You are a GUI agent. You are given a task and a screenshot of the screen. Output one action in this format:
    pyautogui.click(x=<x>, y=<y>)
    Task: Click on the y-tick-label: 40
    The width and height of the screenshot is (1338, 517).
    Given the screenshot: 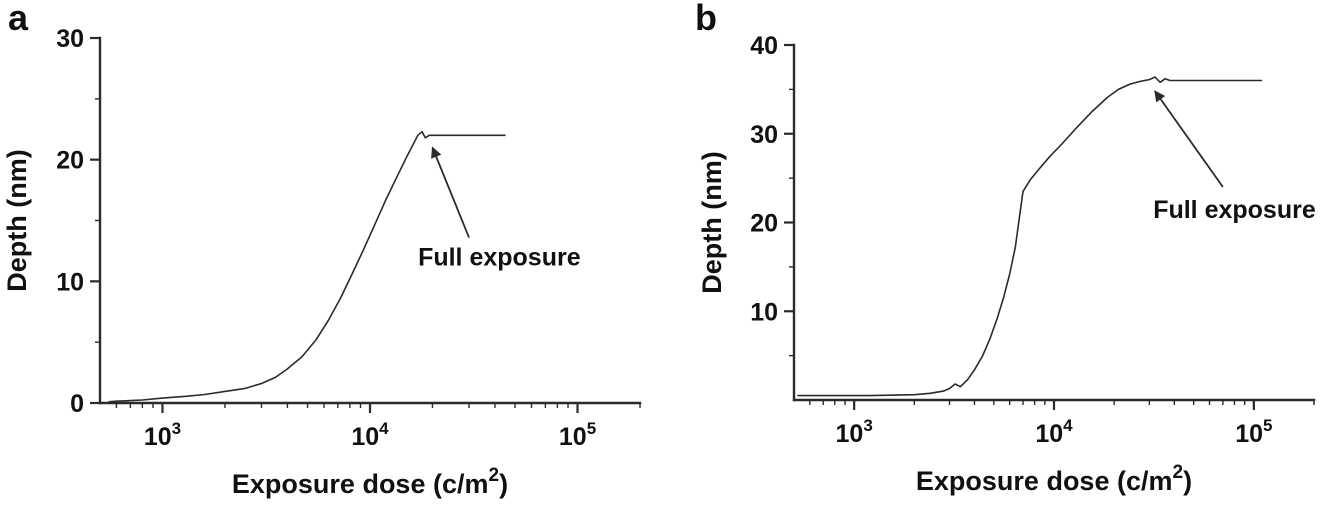 What is the action you would take?
    pyautogui.click(x=764, y=46)
    